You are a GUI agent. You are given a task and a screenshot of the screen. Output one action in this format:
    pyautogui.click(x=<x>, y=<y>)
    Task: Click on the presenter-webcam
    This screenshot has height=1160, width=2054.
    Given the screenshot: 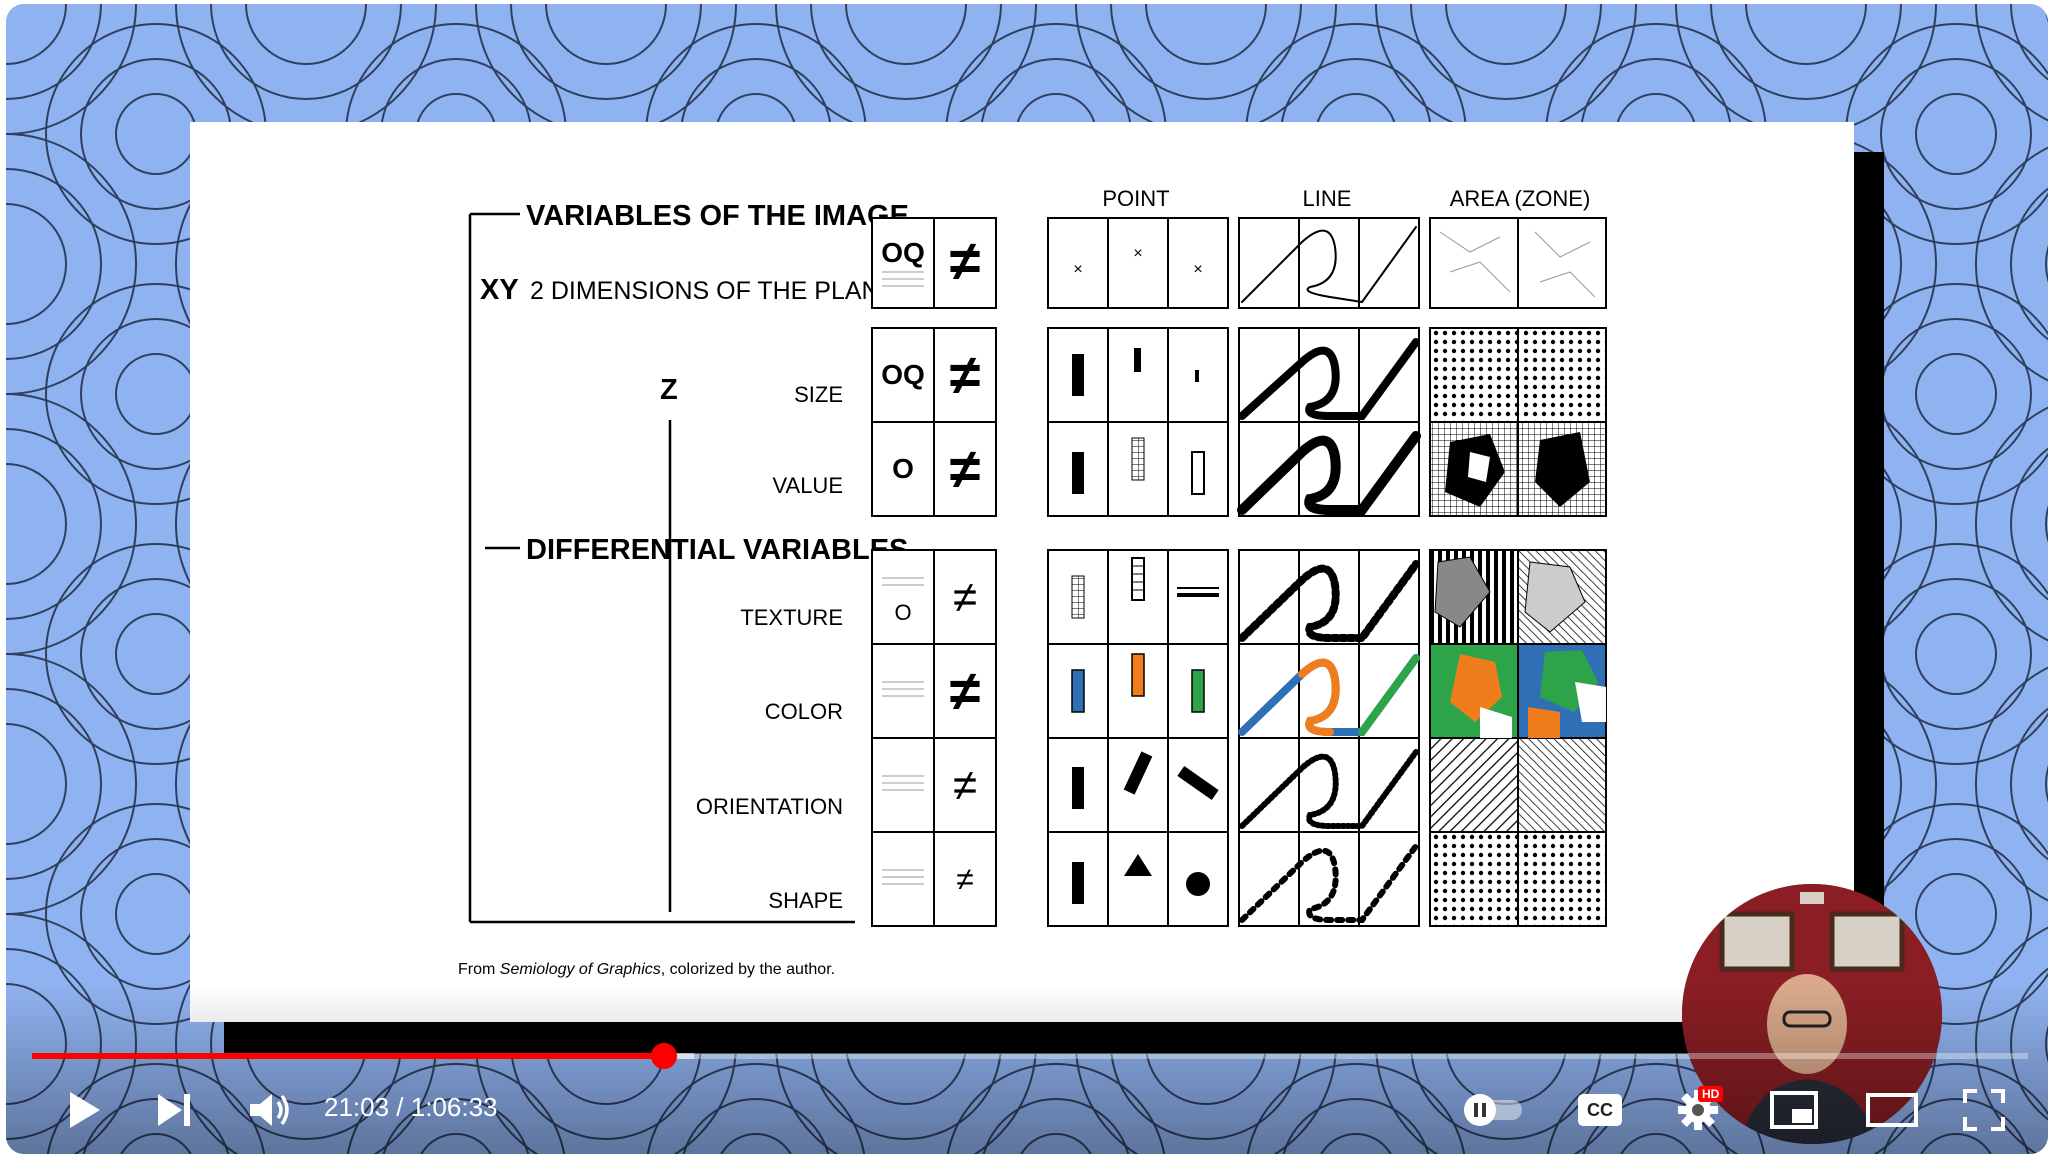 What is the action you would take?
    pyautogui.click(x=1812, y=1014)
    